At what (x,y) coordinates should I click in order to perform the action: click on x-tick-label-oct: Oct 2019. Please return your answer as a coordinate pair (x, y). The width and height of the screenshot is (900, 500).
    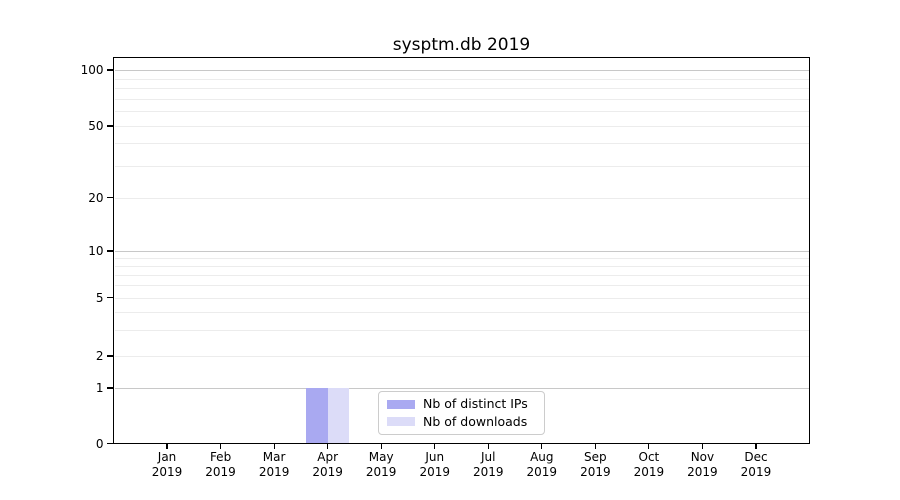
    Looking at the image, I should click on (649, 465).